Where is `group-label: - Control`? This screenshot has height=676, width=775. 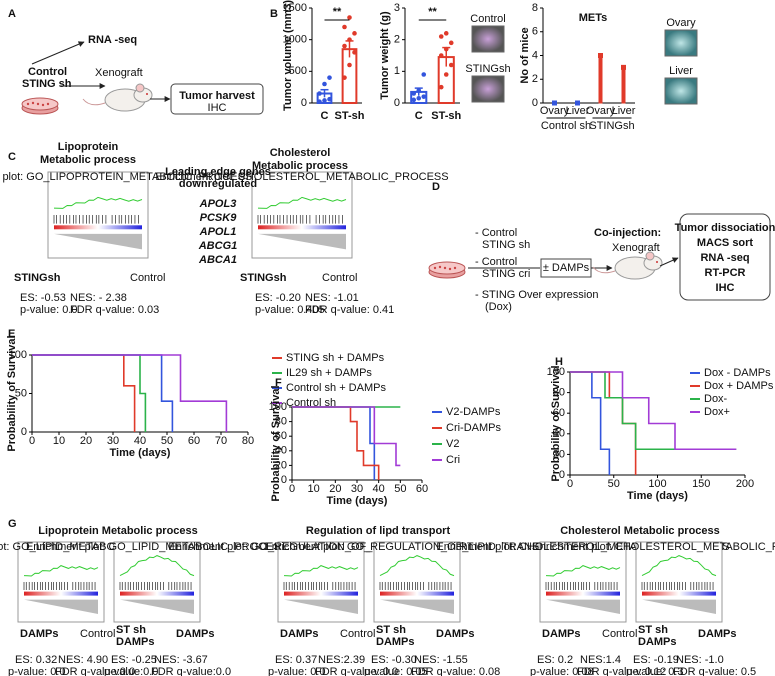 group-label: - Control is located at coordinates (496, 262).